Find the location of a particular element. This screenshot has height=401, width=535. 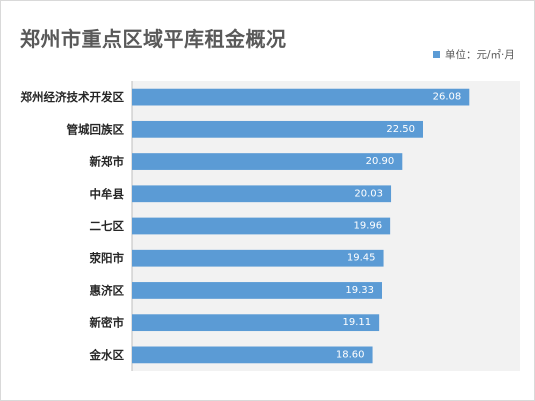

value-label: 19.33 is located at coordinates (359, 290).